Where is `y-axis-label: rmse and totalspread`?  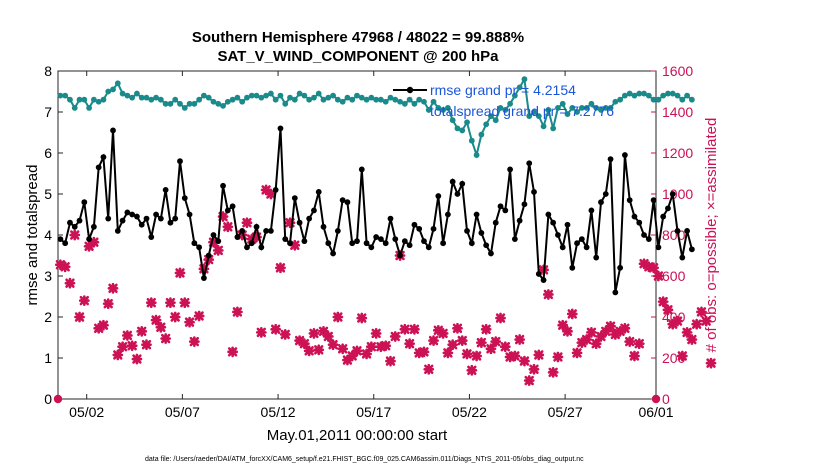
y-axis-label: rmse and totalspread is located at coordinates (32, 235).